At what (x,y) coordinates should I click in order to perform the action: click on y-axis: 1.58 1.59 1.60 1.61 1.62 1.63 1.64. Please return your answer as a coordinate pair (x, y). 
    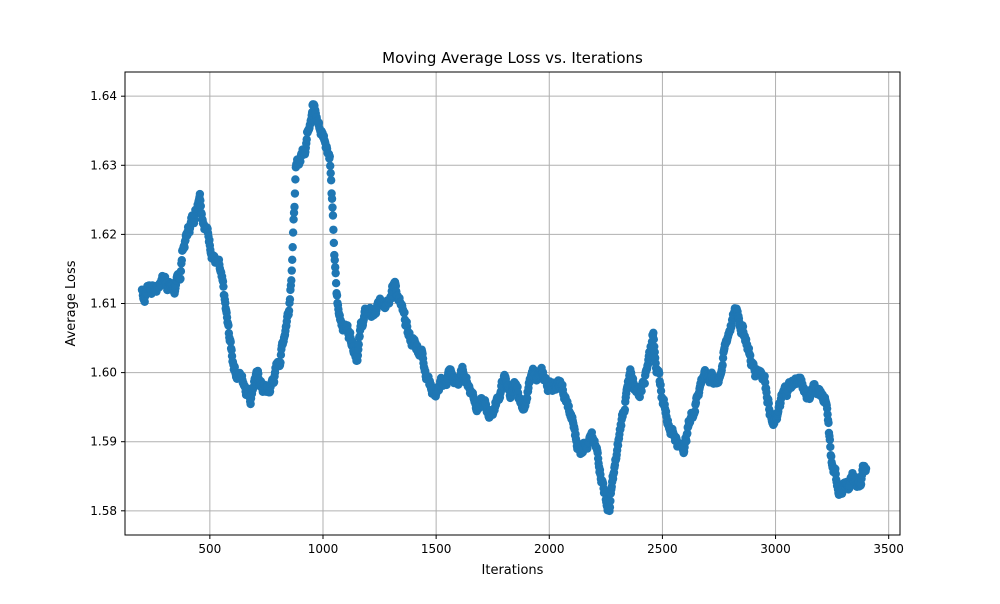
    Looking at the image, I should click on (107, 303).